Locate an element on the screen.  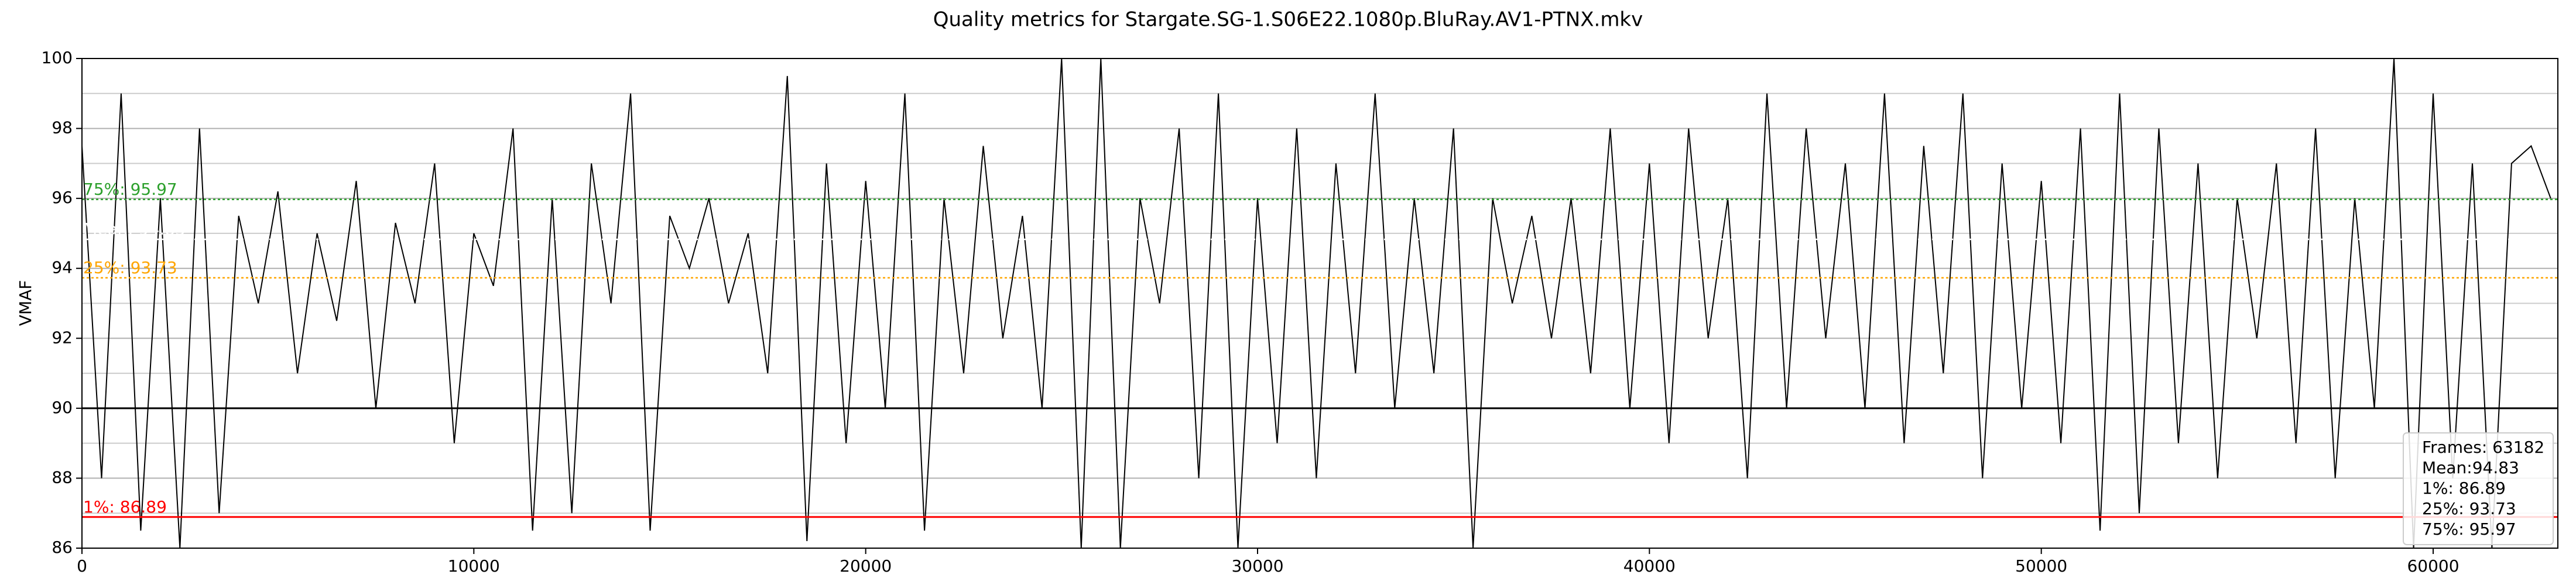
x-tick-label: 60000 is located at coordinates (2433, 566).